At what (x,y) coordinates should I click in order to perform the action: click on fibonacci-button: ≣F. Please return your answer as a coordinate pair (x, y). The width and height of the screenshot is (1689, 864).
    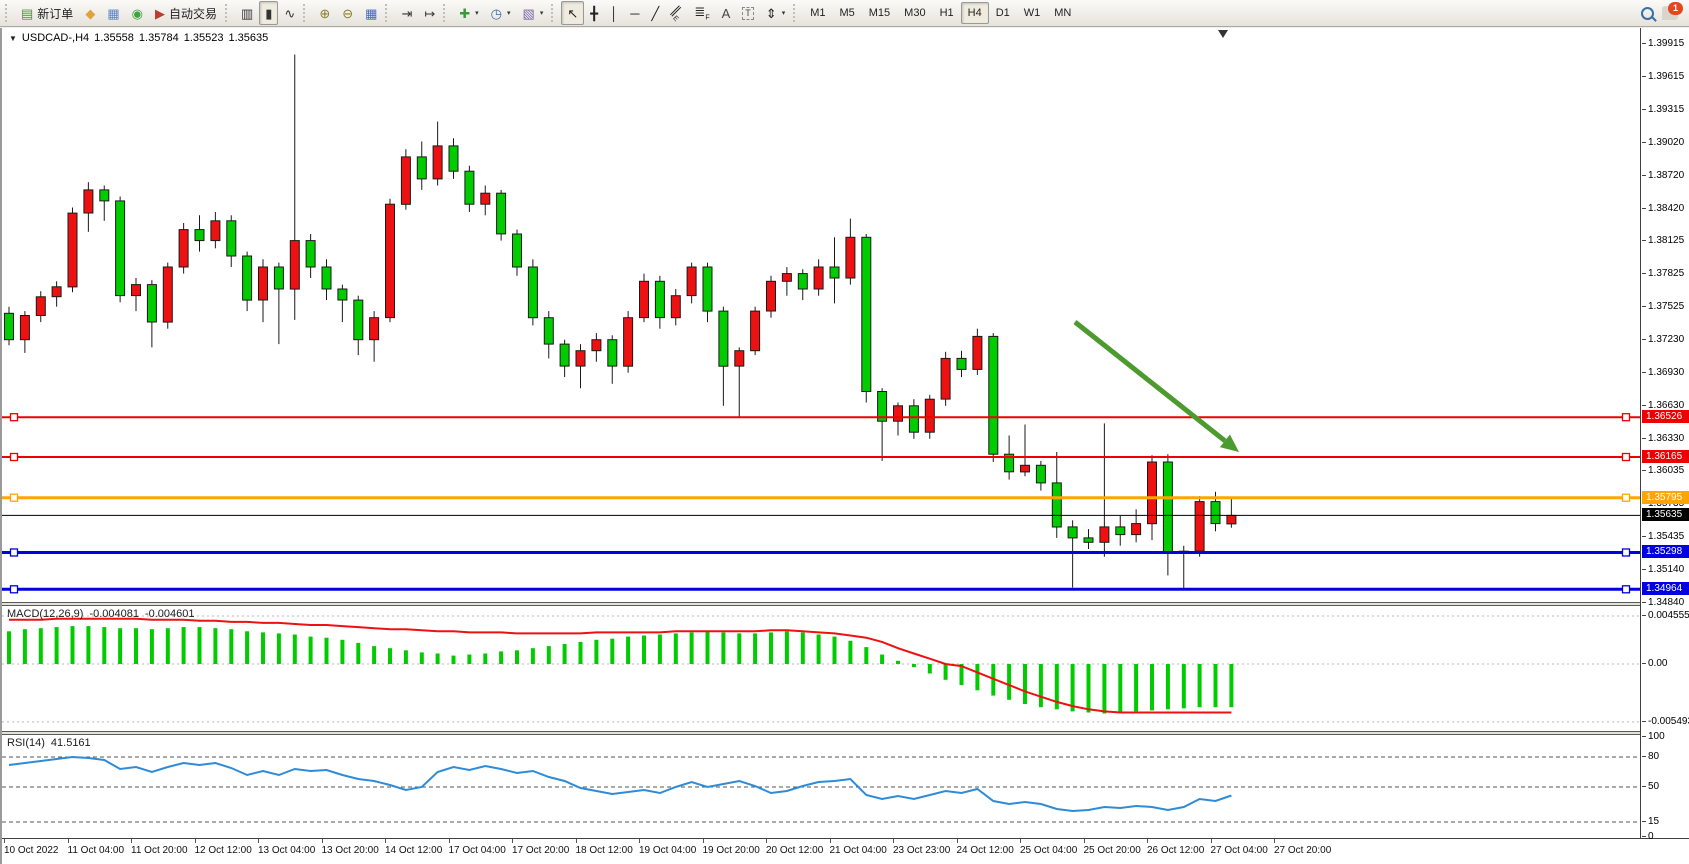
    Looking at the image, I should click on (701, 13).